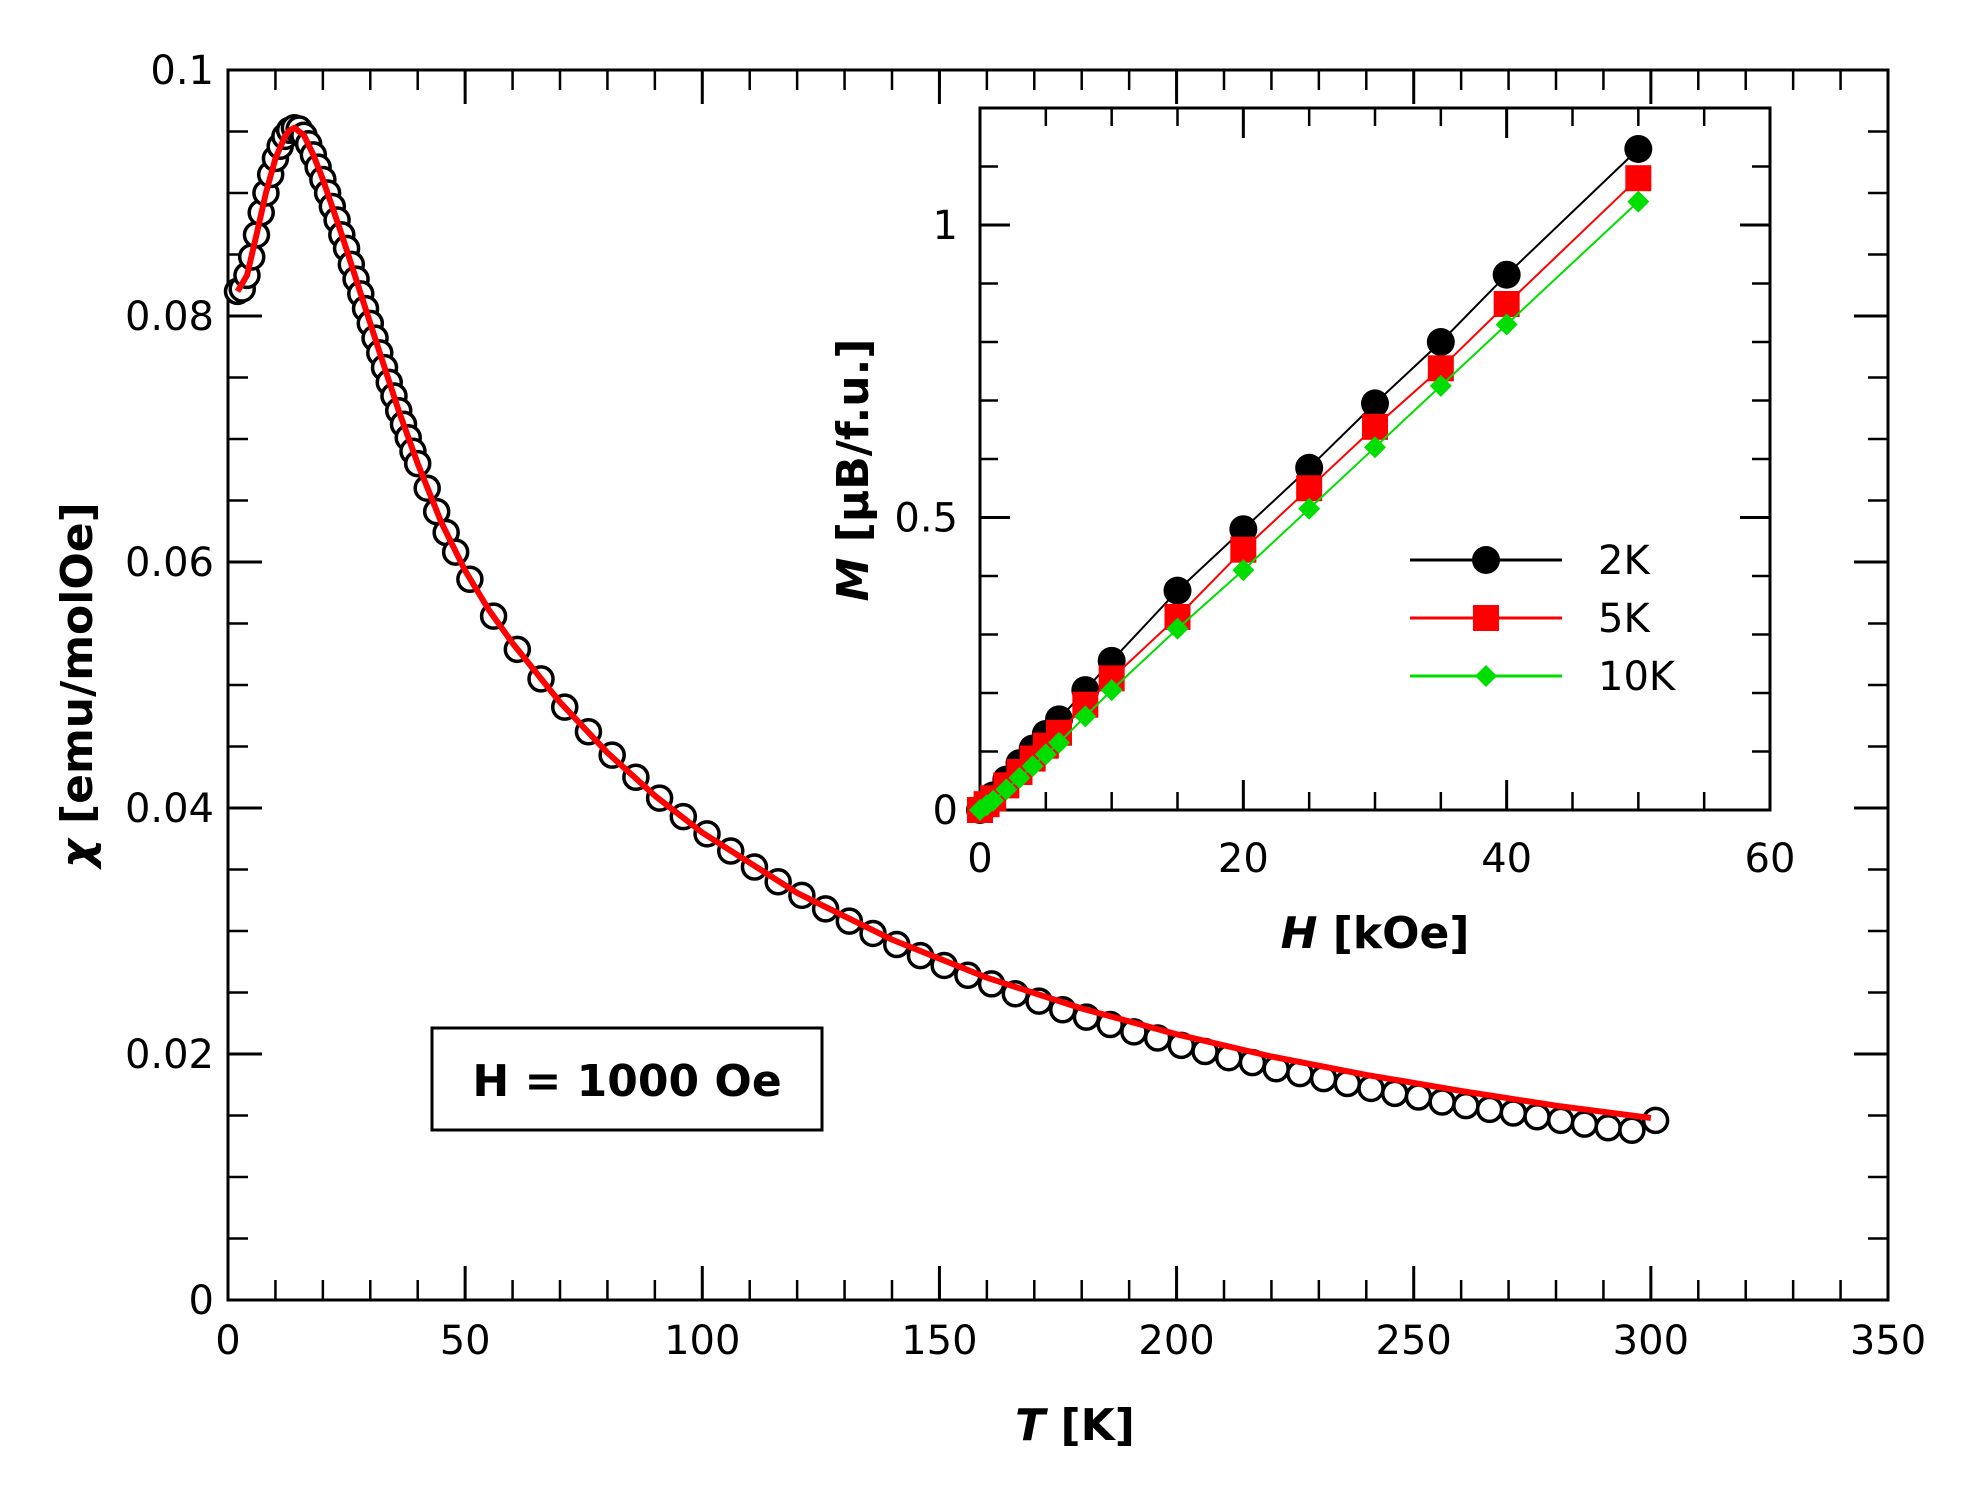 Image resolution: width=1980 pixels, height=1490 pixels. Describe the element at coordinates (1486, 560) in the screenshot. I see `legend-marker-2K` at that location.